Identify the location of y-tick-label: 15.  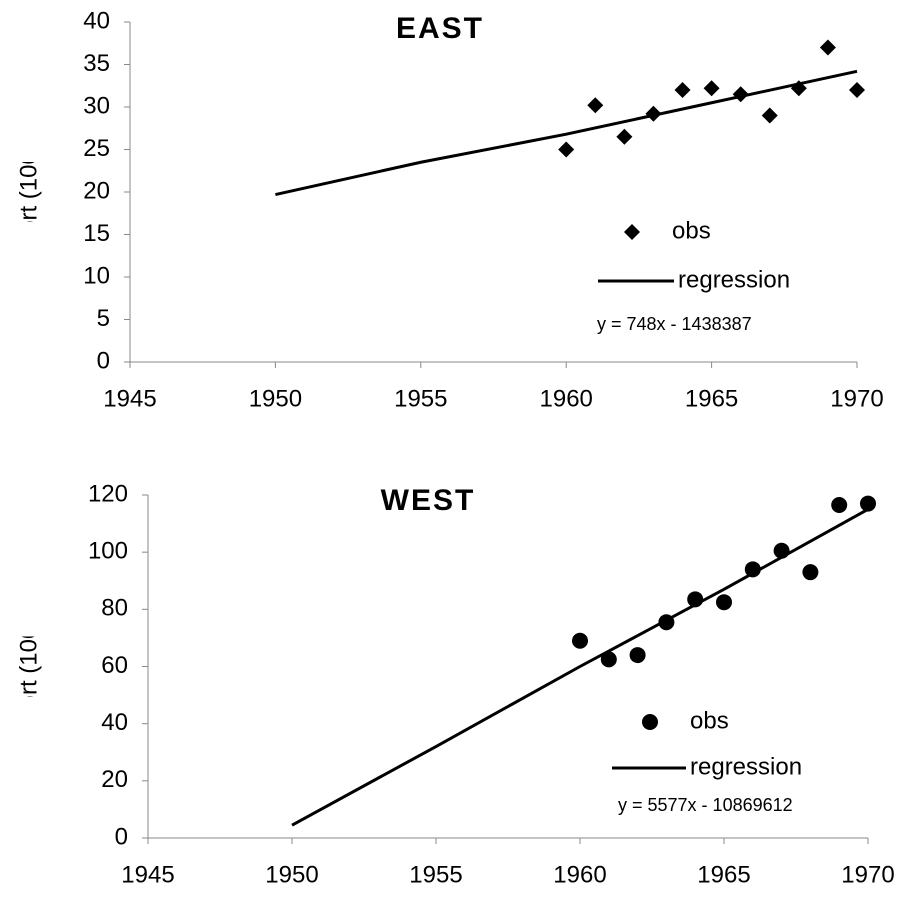
(96, 233).